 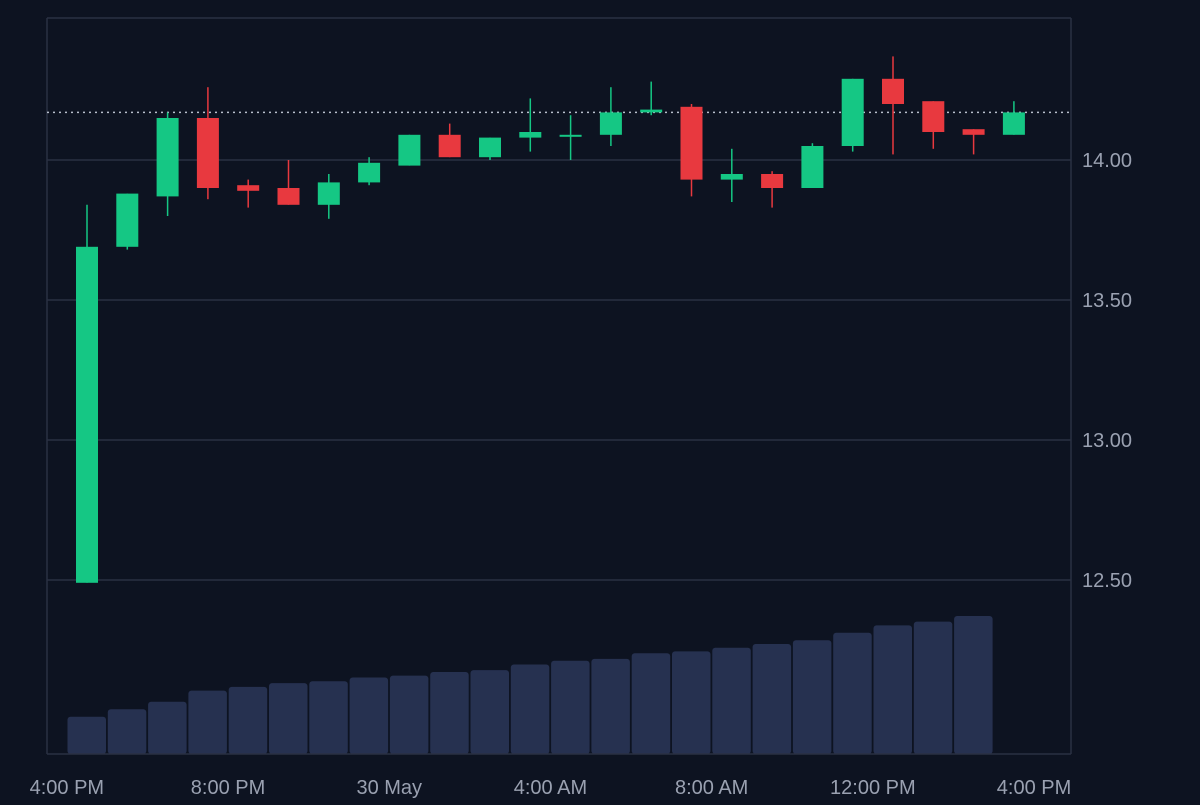 I want to click on time-tick-label: 4:00 AM, so click(x=550, y=788).